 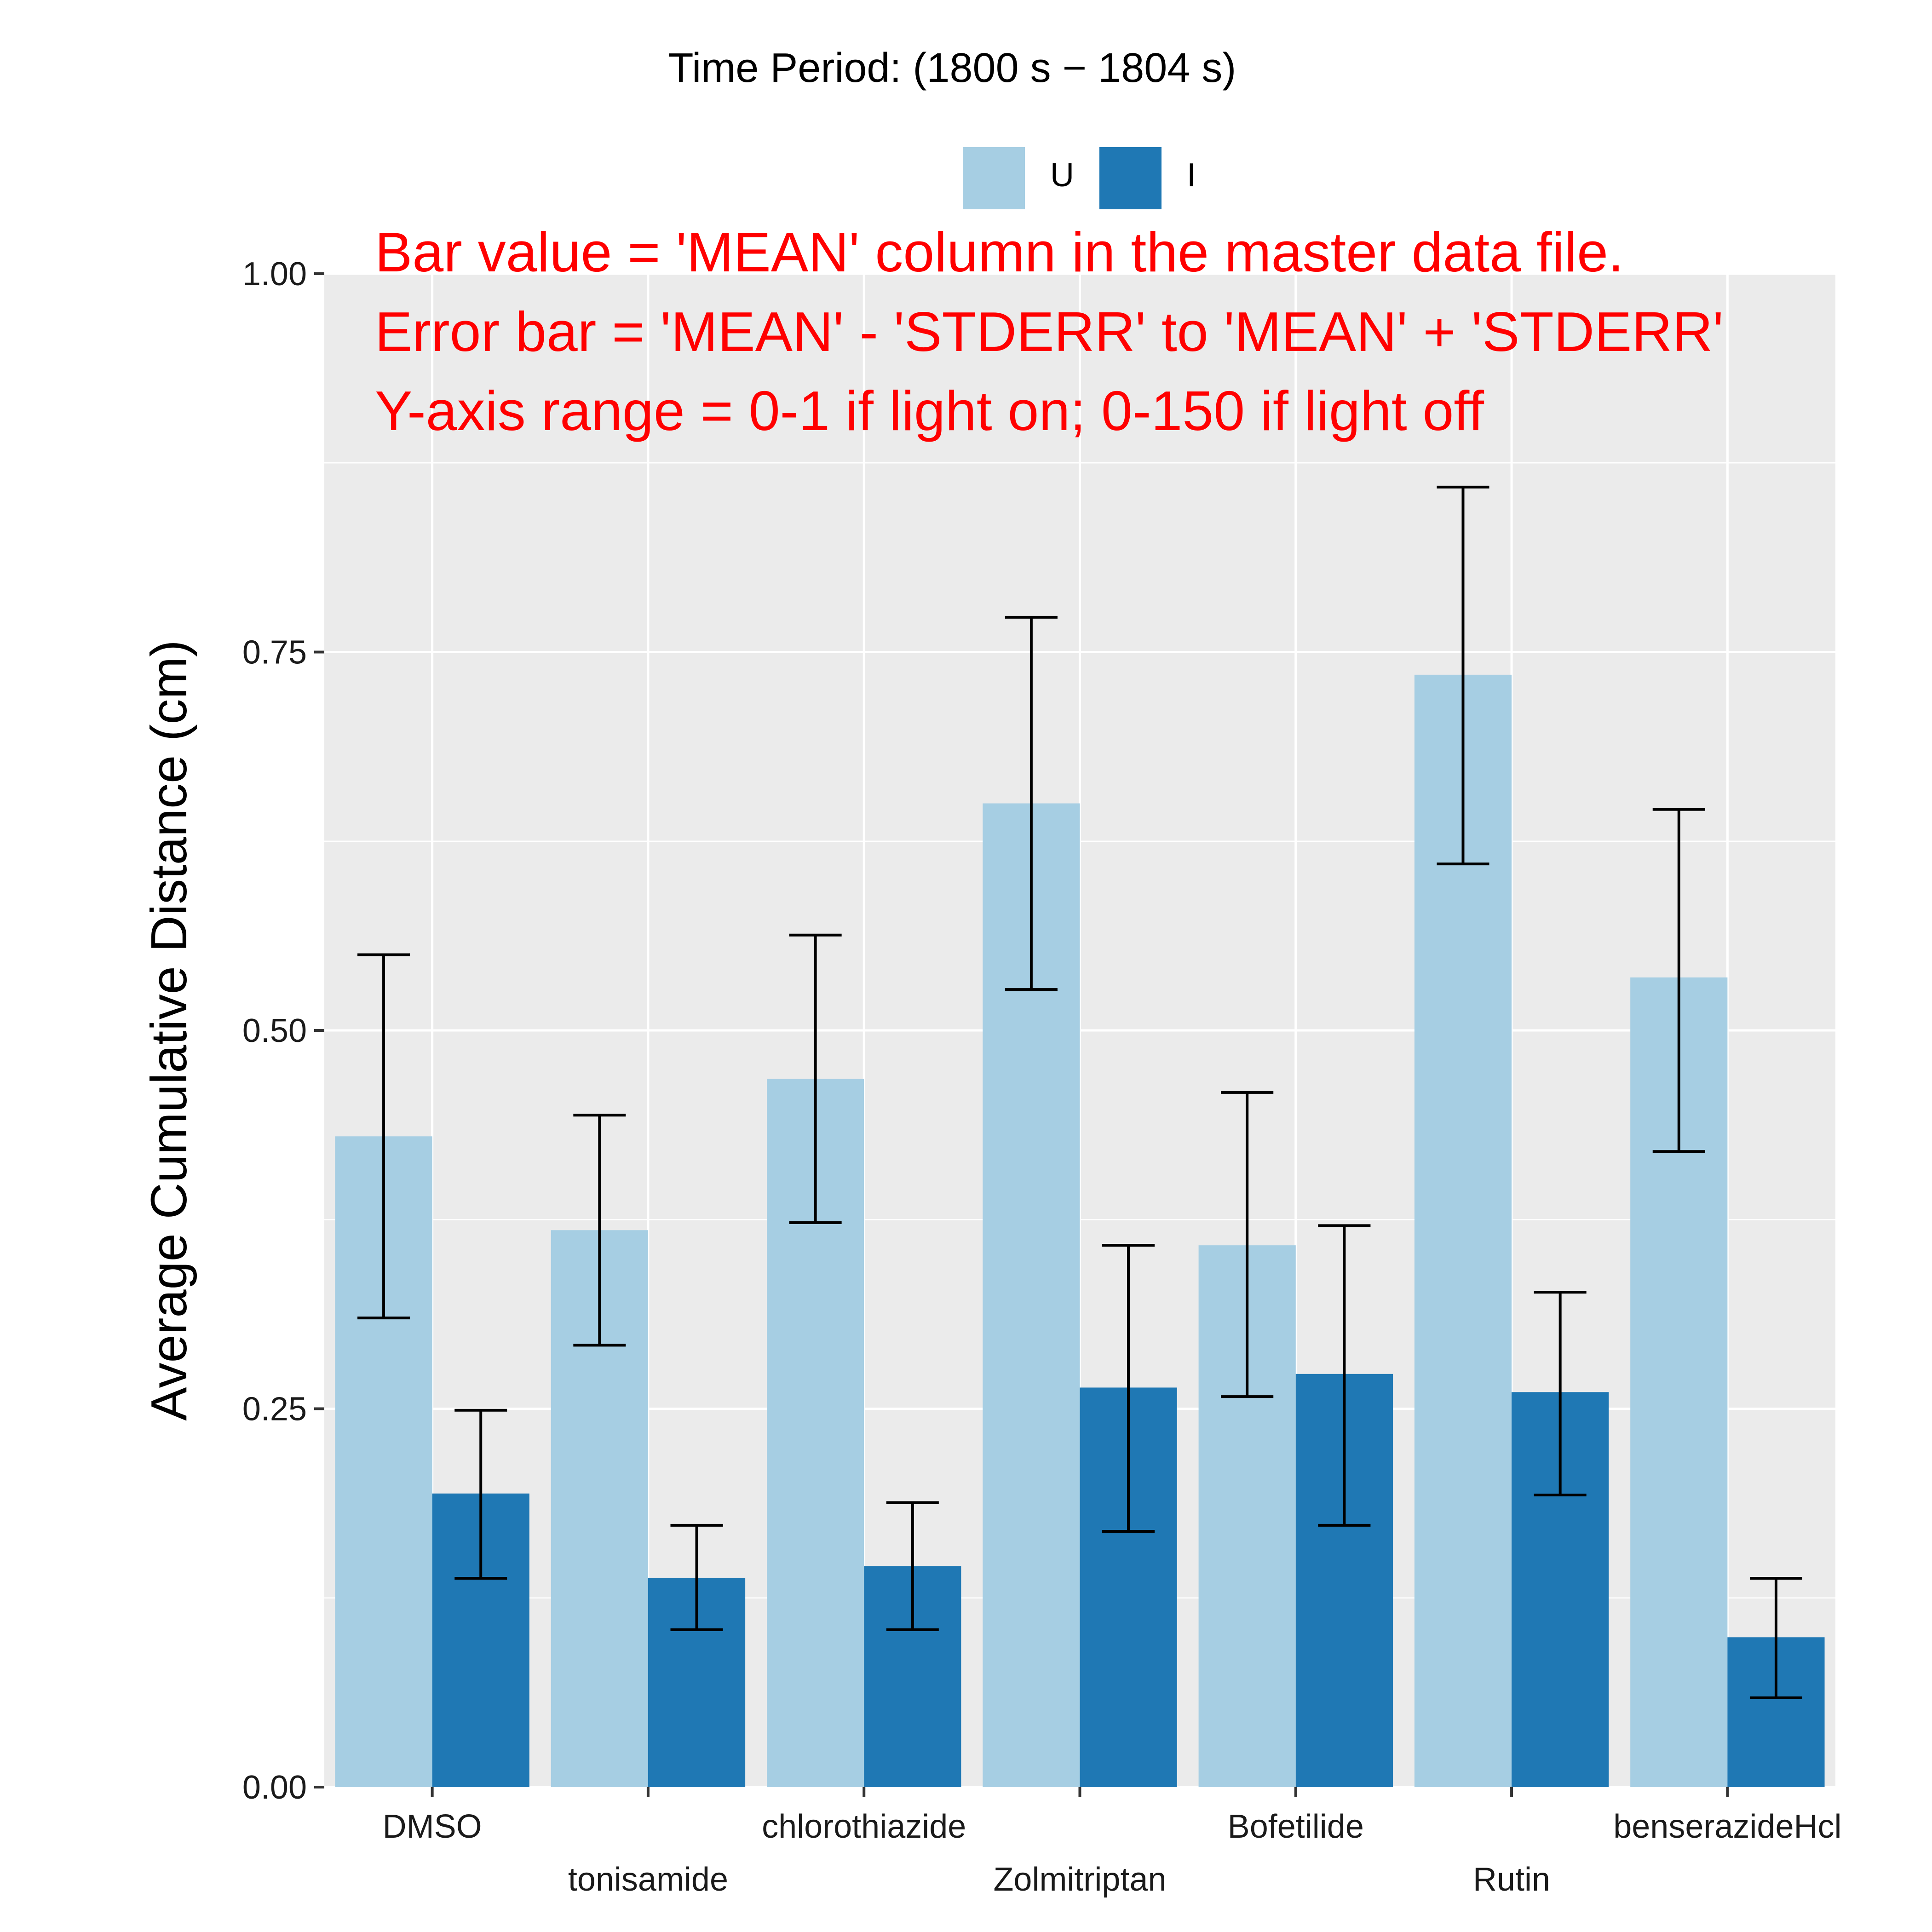 What do you see at coordinates (1062, 175) in the screenshot?
I see `legend-label-u: U` at bounding box center [1062, 175].